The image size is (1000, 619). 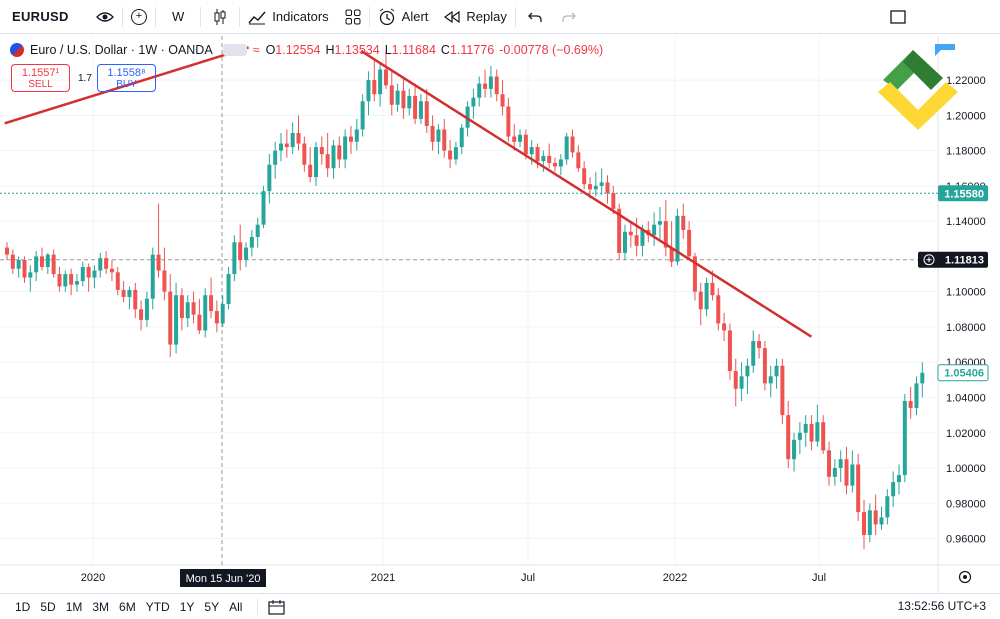 What do you see at coordinates (966, 81) in the screenshot?
I see `y-tick-label: 1.22000` at bounding box center [966, 81].